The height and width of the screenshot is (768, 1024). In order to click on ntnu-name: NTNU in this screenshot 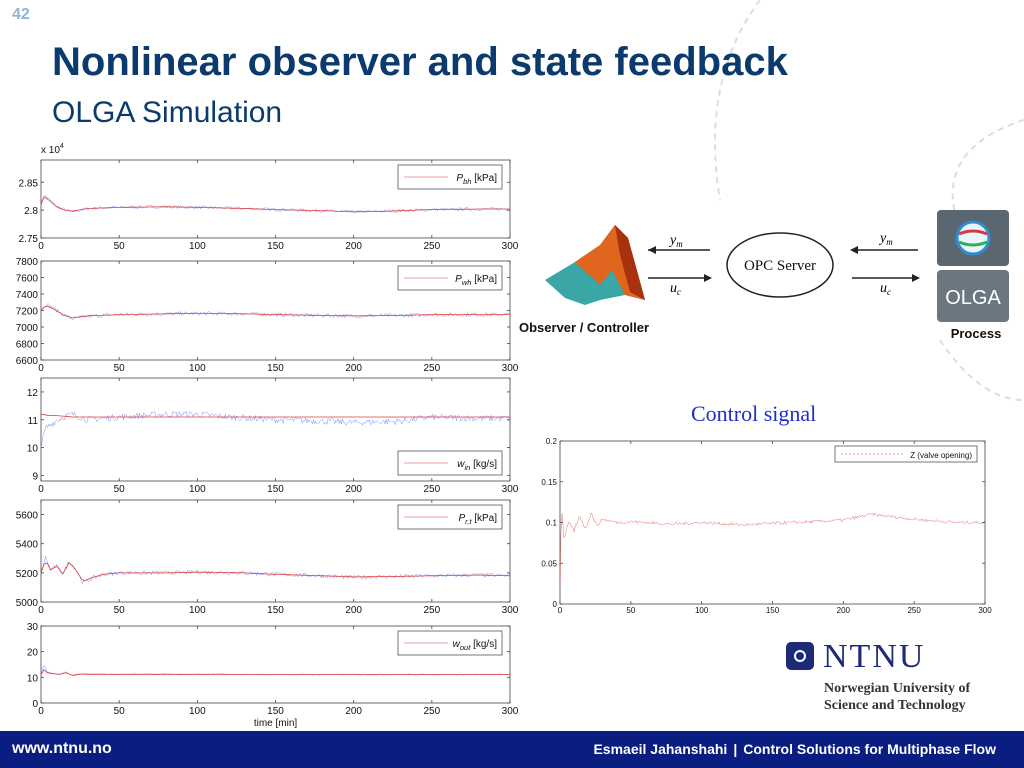, I will do `click(874, 656)`.